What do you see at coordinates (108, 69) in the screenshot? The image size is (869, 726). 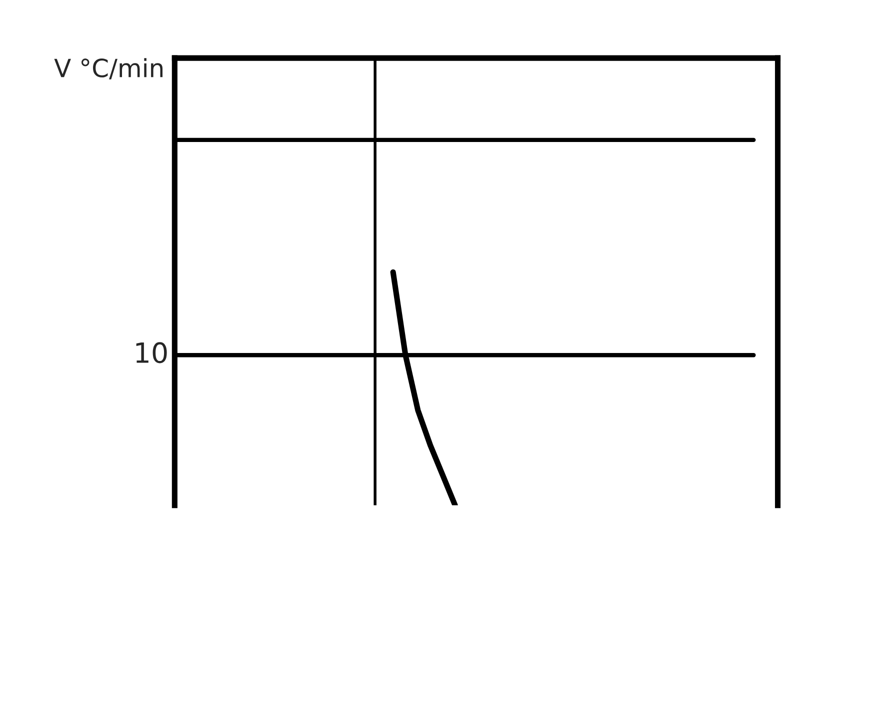 I see `text: V °C/min` at bounding box center [108, 69].